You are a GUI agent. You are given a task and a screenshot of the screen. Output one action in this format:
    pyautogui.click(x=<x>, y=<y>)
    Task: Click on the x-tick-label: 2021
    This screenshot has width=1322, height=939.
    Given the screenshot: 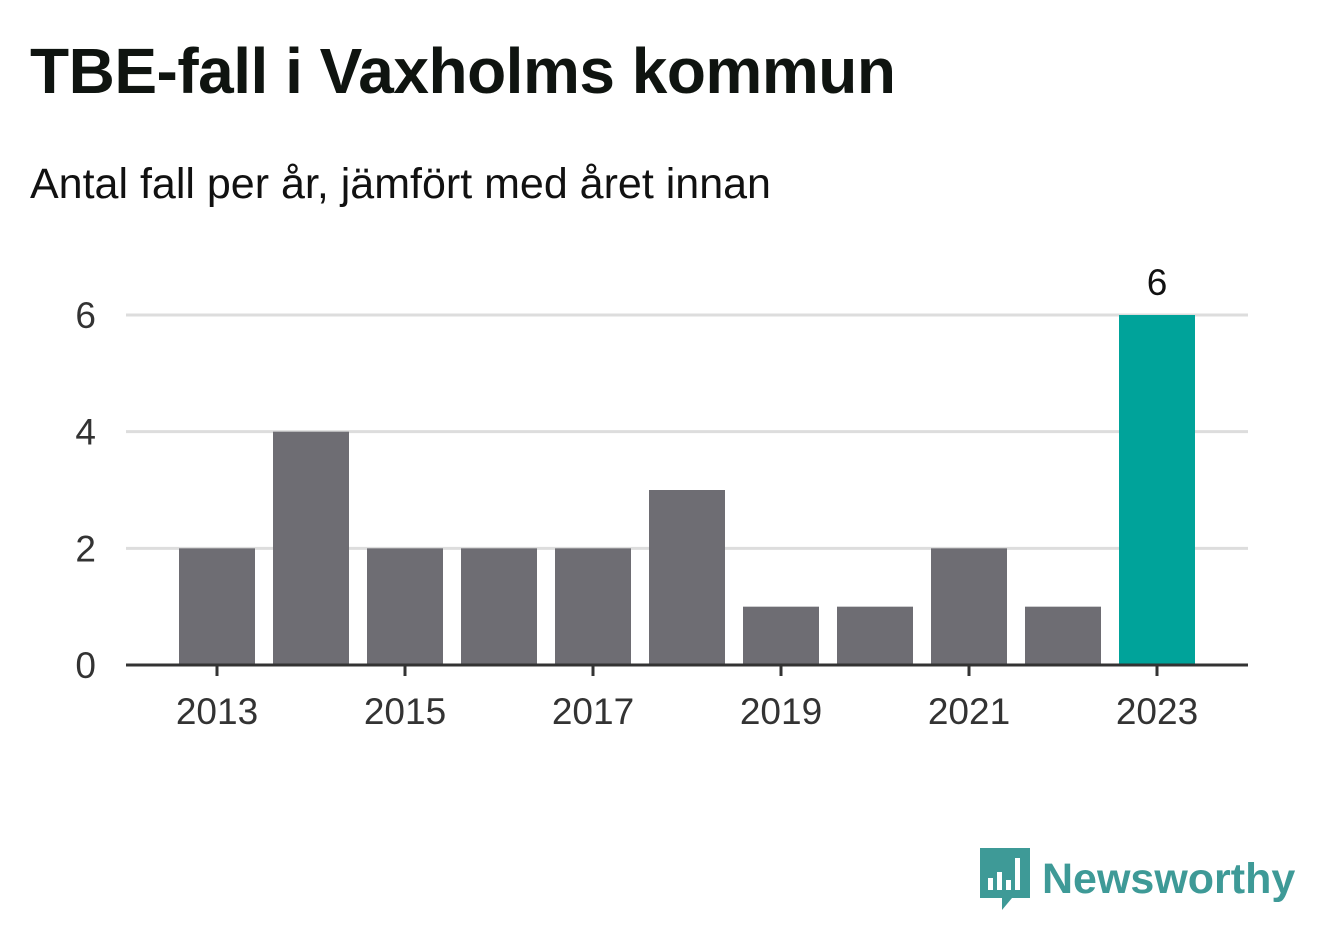 What is the action you would take?
    pyautogui.click(x=969, y=711)
    